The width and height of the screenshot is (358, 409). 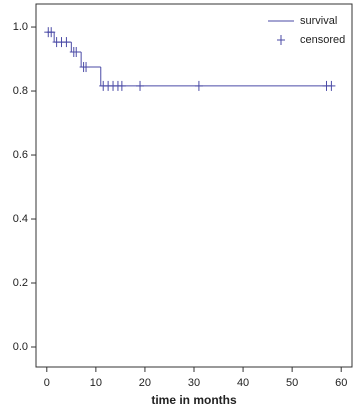 What do you see at coordinates (96, 383) in the screenshot?
I see `x-tick-label: 10` at bounding box center [96, 383].